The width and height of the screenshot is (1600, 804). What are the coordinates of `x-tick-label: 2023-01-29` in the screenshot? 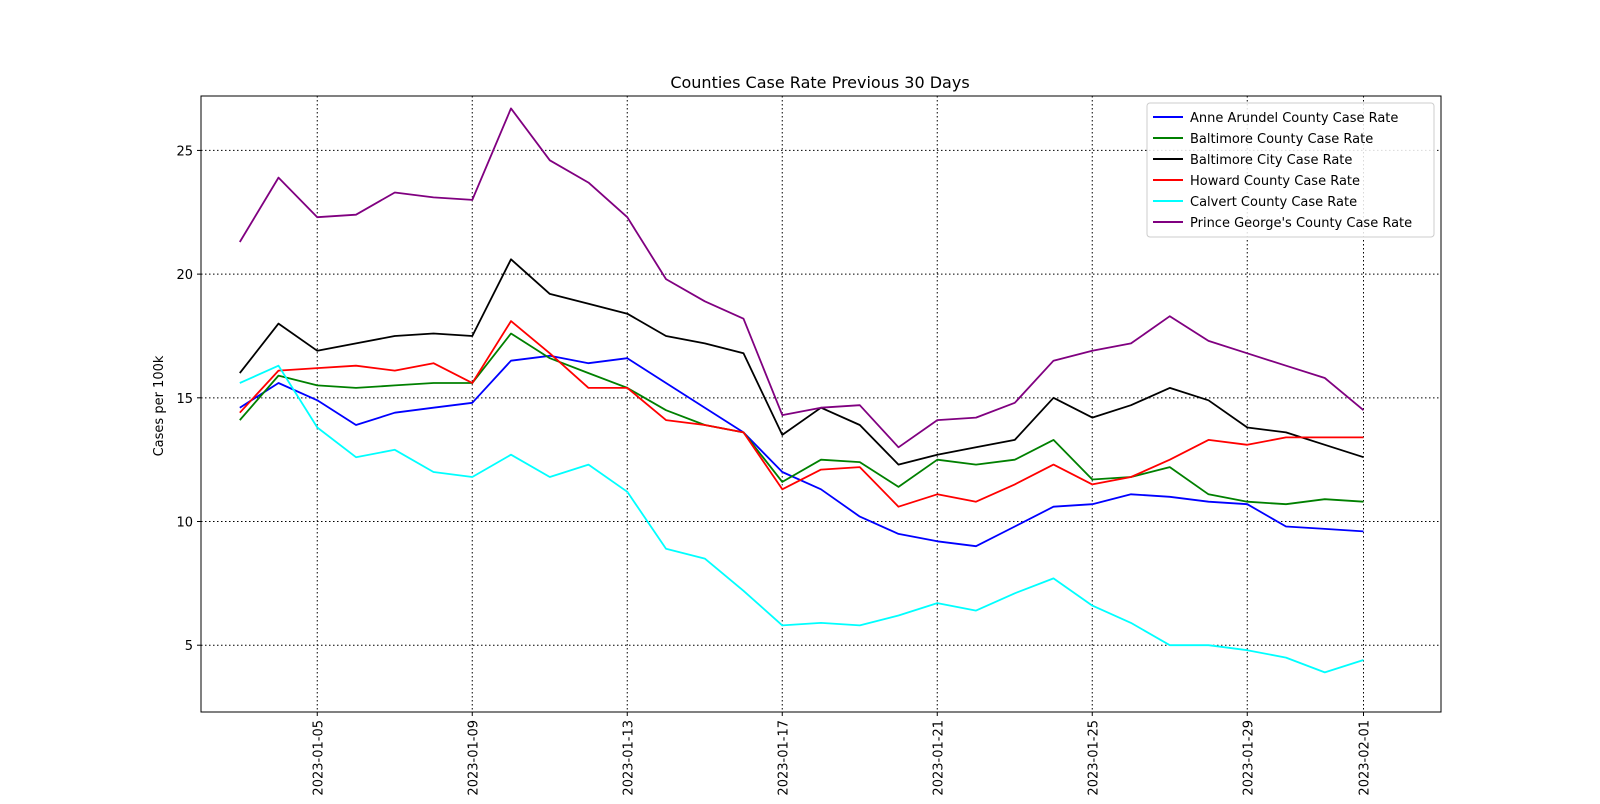 It's located at (1248, 758).